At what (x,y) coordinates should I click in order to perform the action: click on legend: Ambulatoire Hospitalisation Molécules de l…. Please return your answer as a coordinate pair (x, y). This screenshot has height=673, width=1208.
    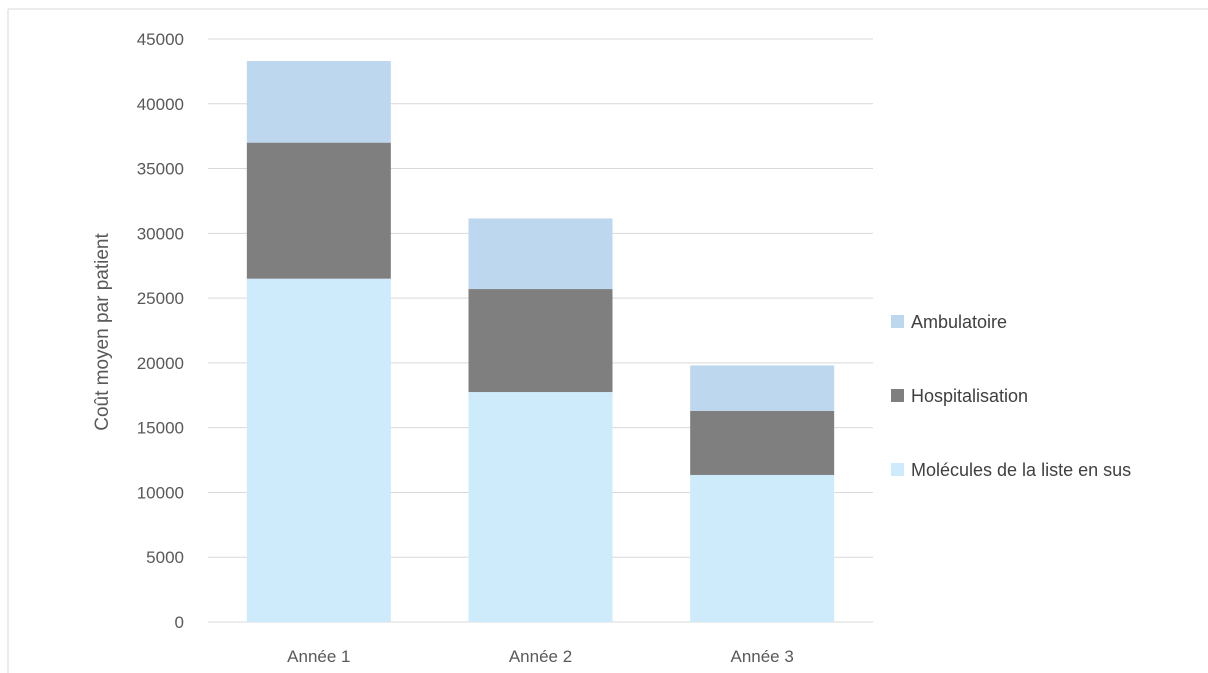
    Looking at the image, I should click on (1011, 396).